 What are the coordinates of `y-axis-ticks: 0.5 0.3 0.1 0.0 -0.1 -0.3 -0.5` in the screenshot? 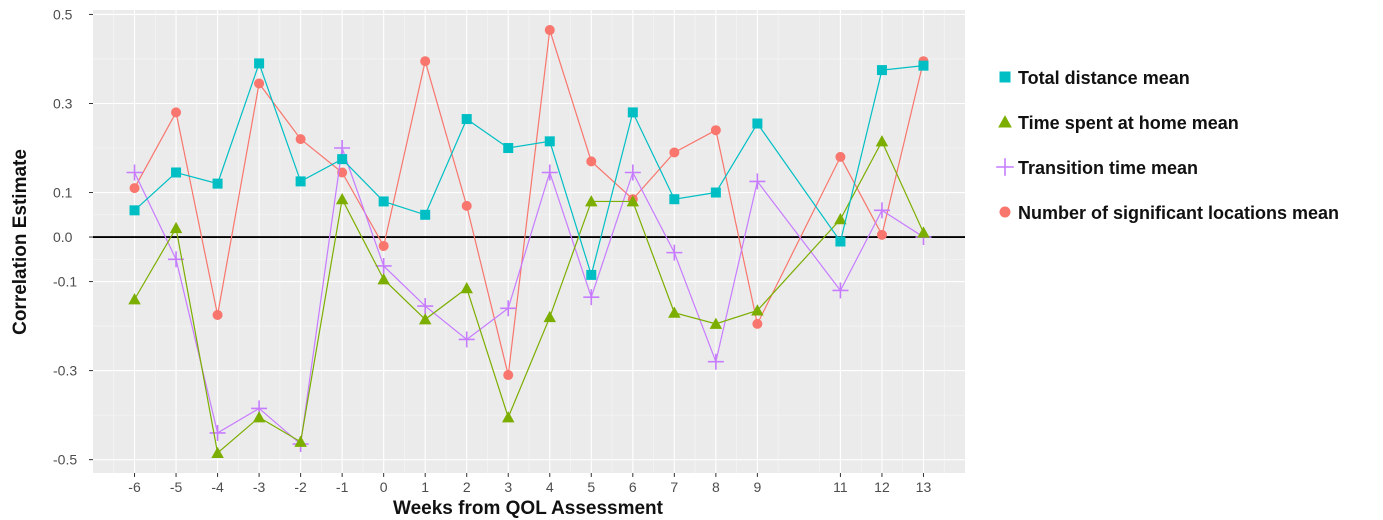 It's located at (73, 237).